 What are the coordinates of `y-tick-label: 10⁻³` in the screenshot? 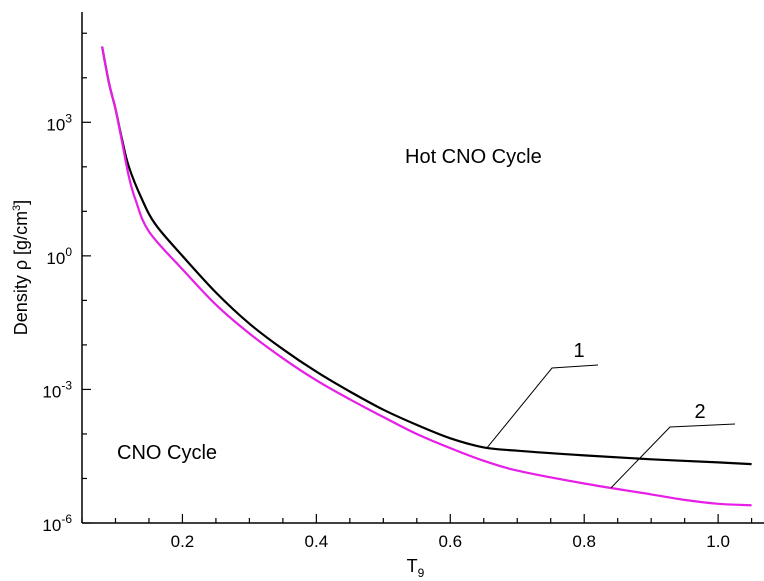 It's located at (57, 389).